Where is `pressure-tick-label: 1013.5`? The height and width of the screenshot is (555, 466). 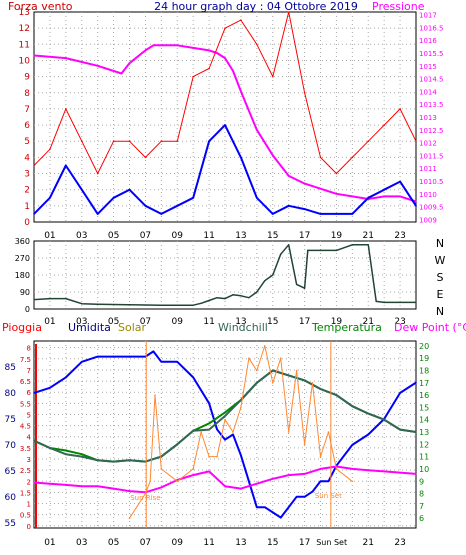 pressure-tick-label: 1013.5 is located at coordinates (431, 105).